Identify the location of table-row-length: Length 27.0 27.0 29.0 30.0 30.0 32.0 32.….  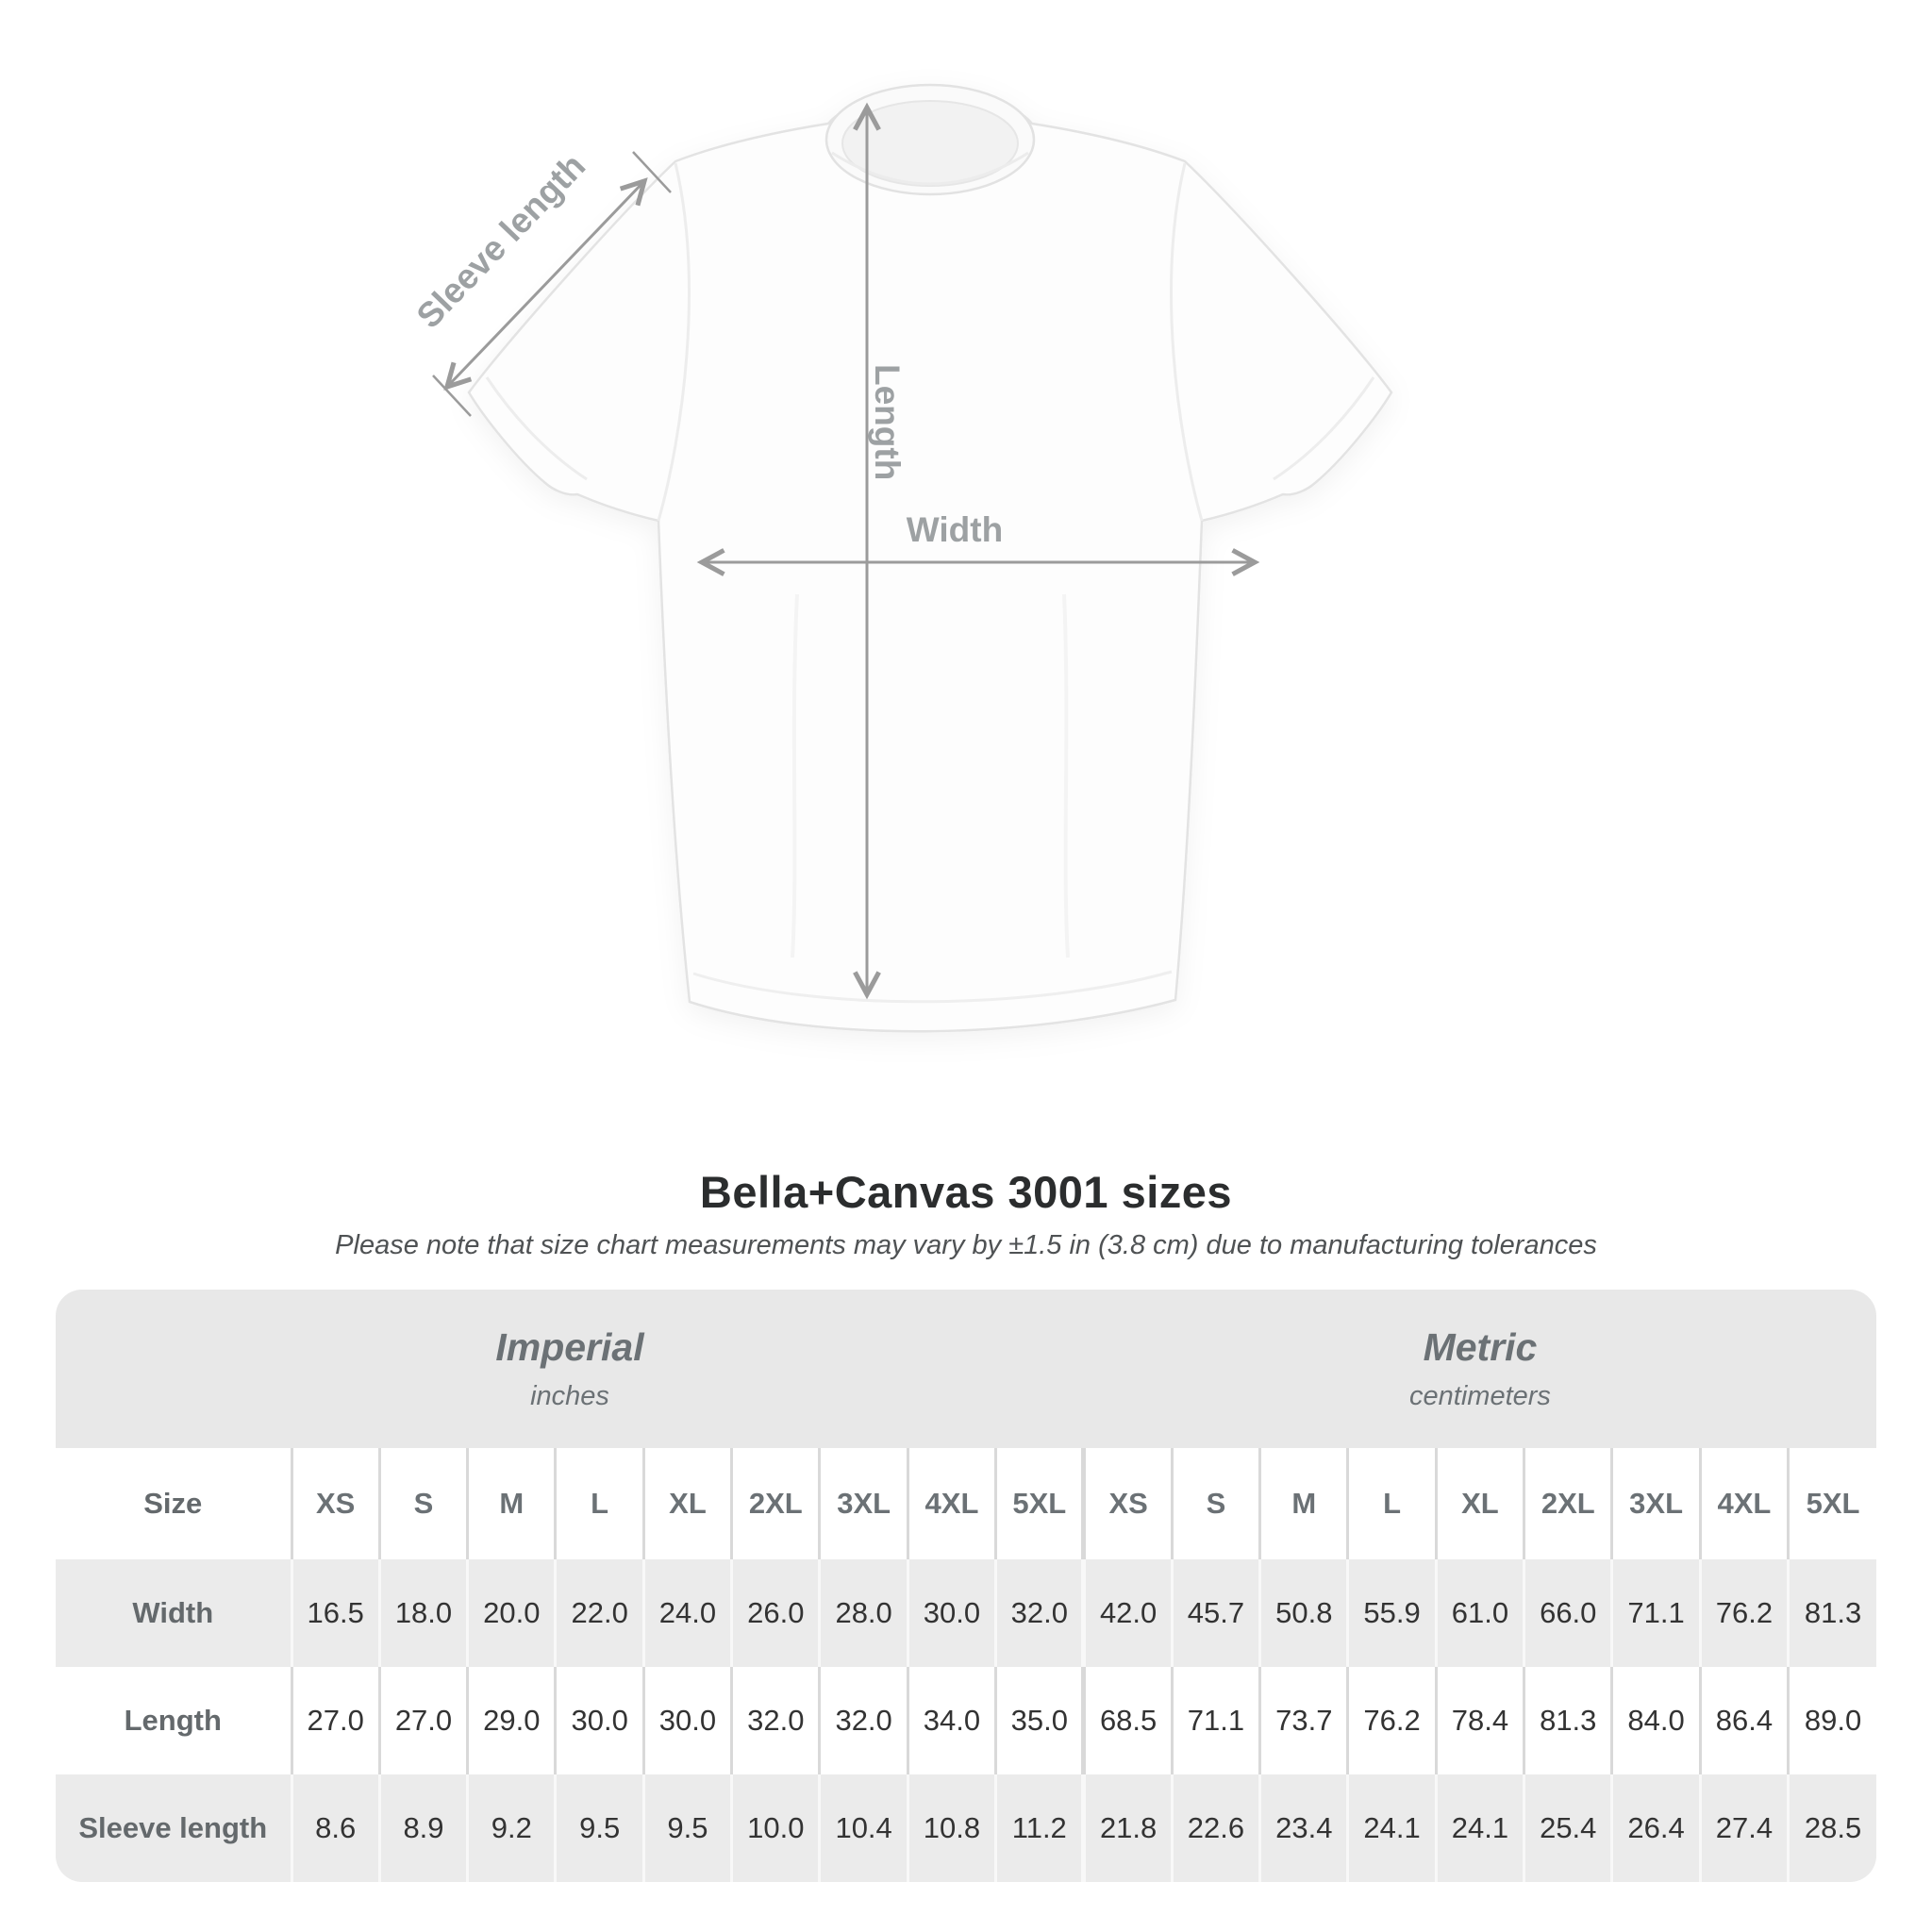
(966, 1720).